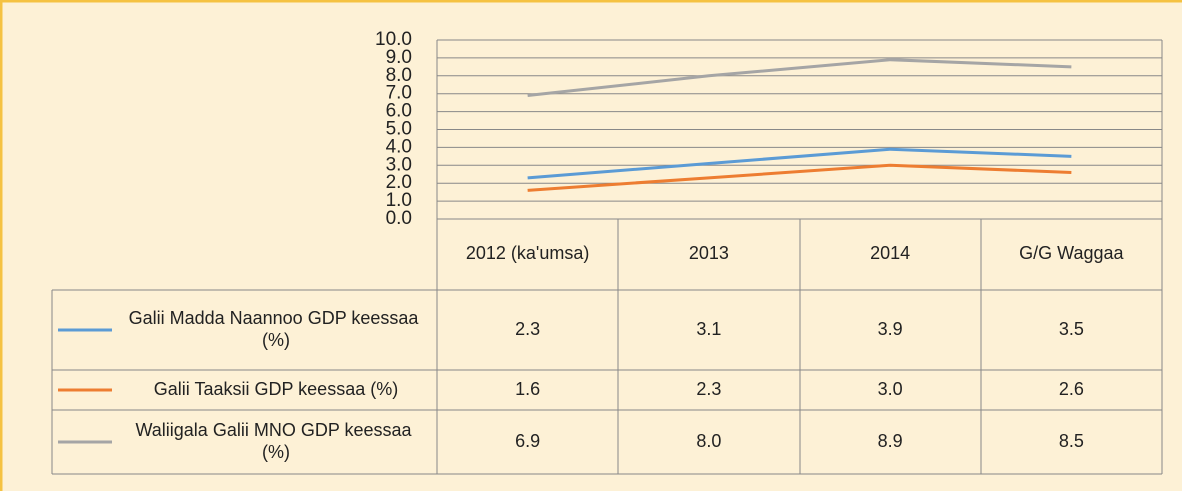 The width and height of the screenshot is (1182, 491). What do you see at coordinates (527, 389) in the screenshot?
I see `table-value: 1.6` at bounding box center [527, 389].